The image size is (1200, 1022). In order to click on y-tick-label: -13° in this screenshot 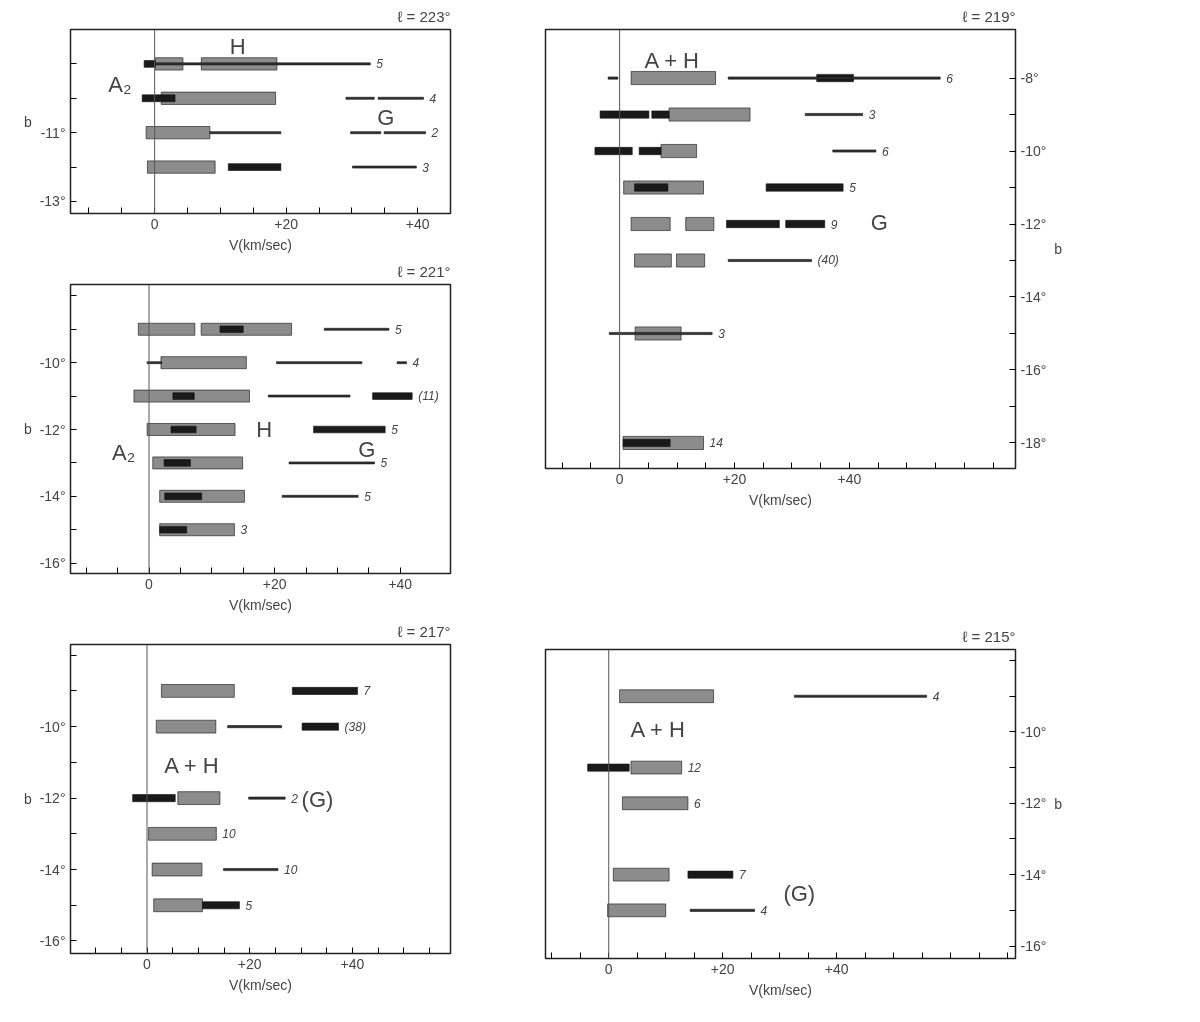, I will do `click(52, 201)`.